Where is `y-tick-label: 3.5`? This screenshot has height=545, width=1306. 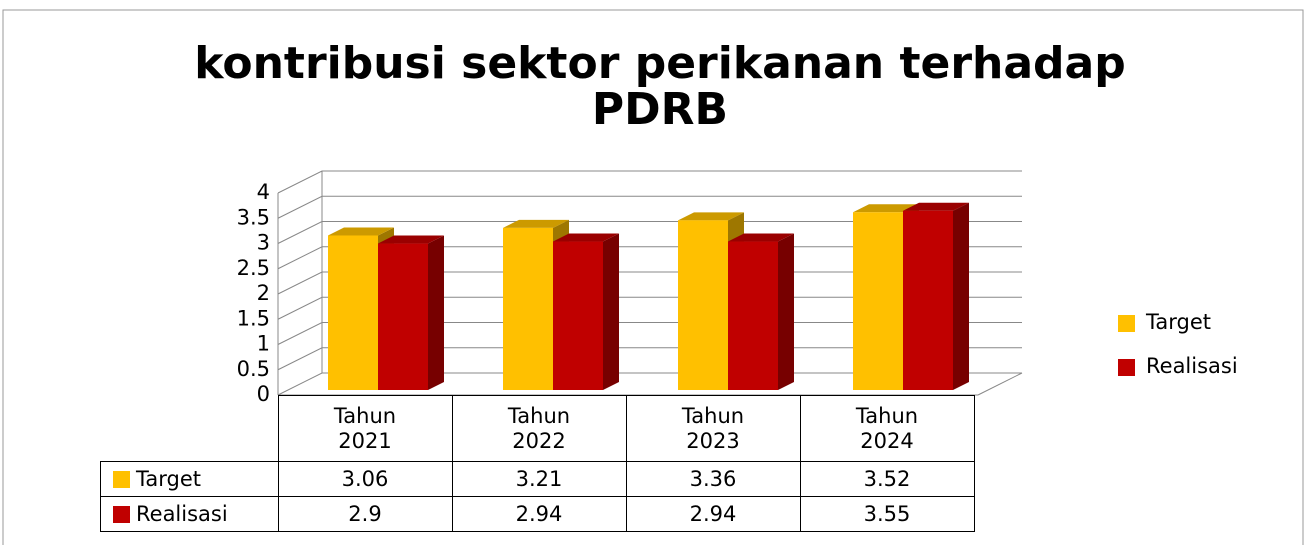
y-tick-label: 3.5 is located at coordinates (253, 217).